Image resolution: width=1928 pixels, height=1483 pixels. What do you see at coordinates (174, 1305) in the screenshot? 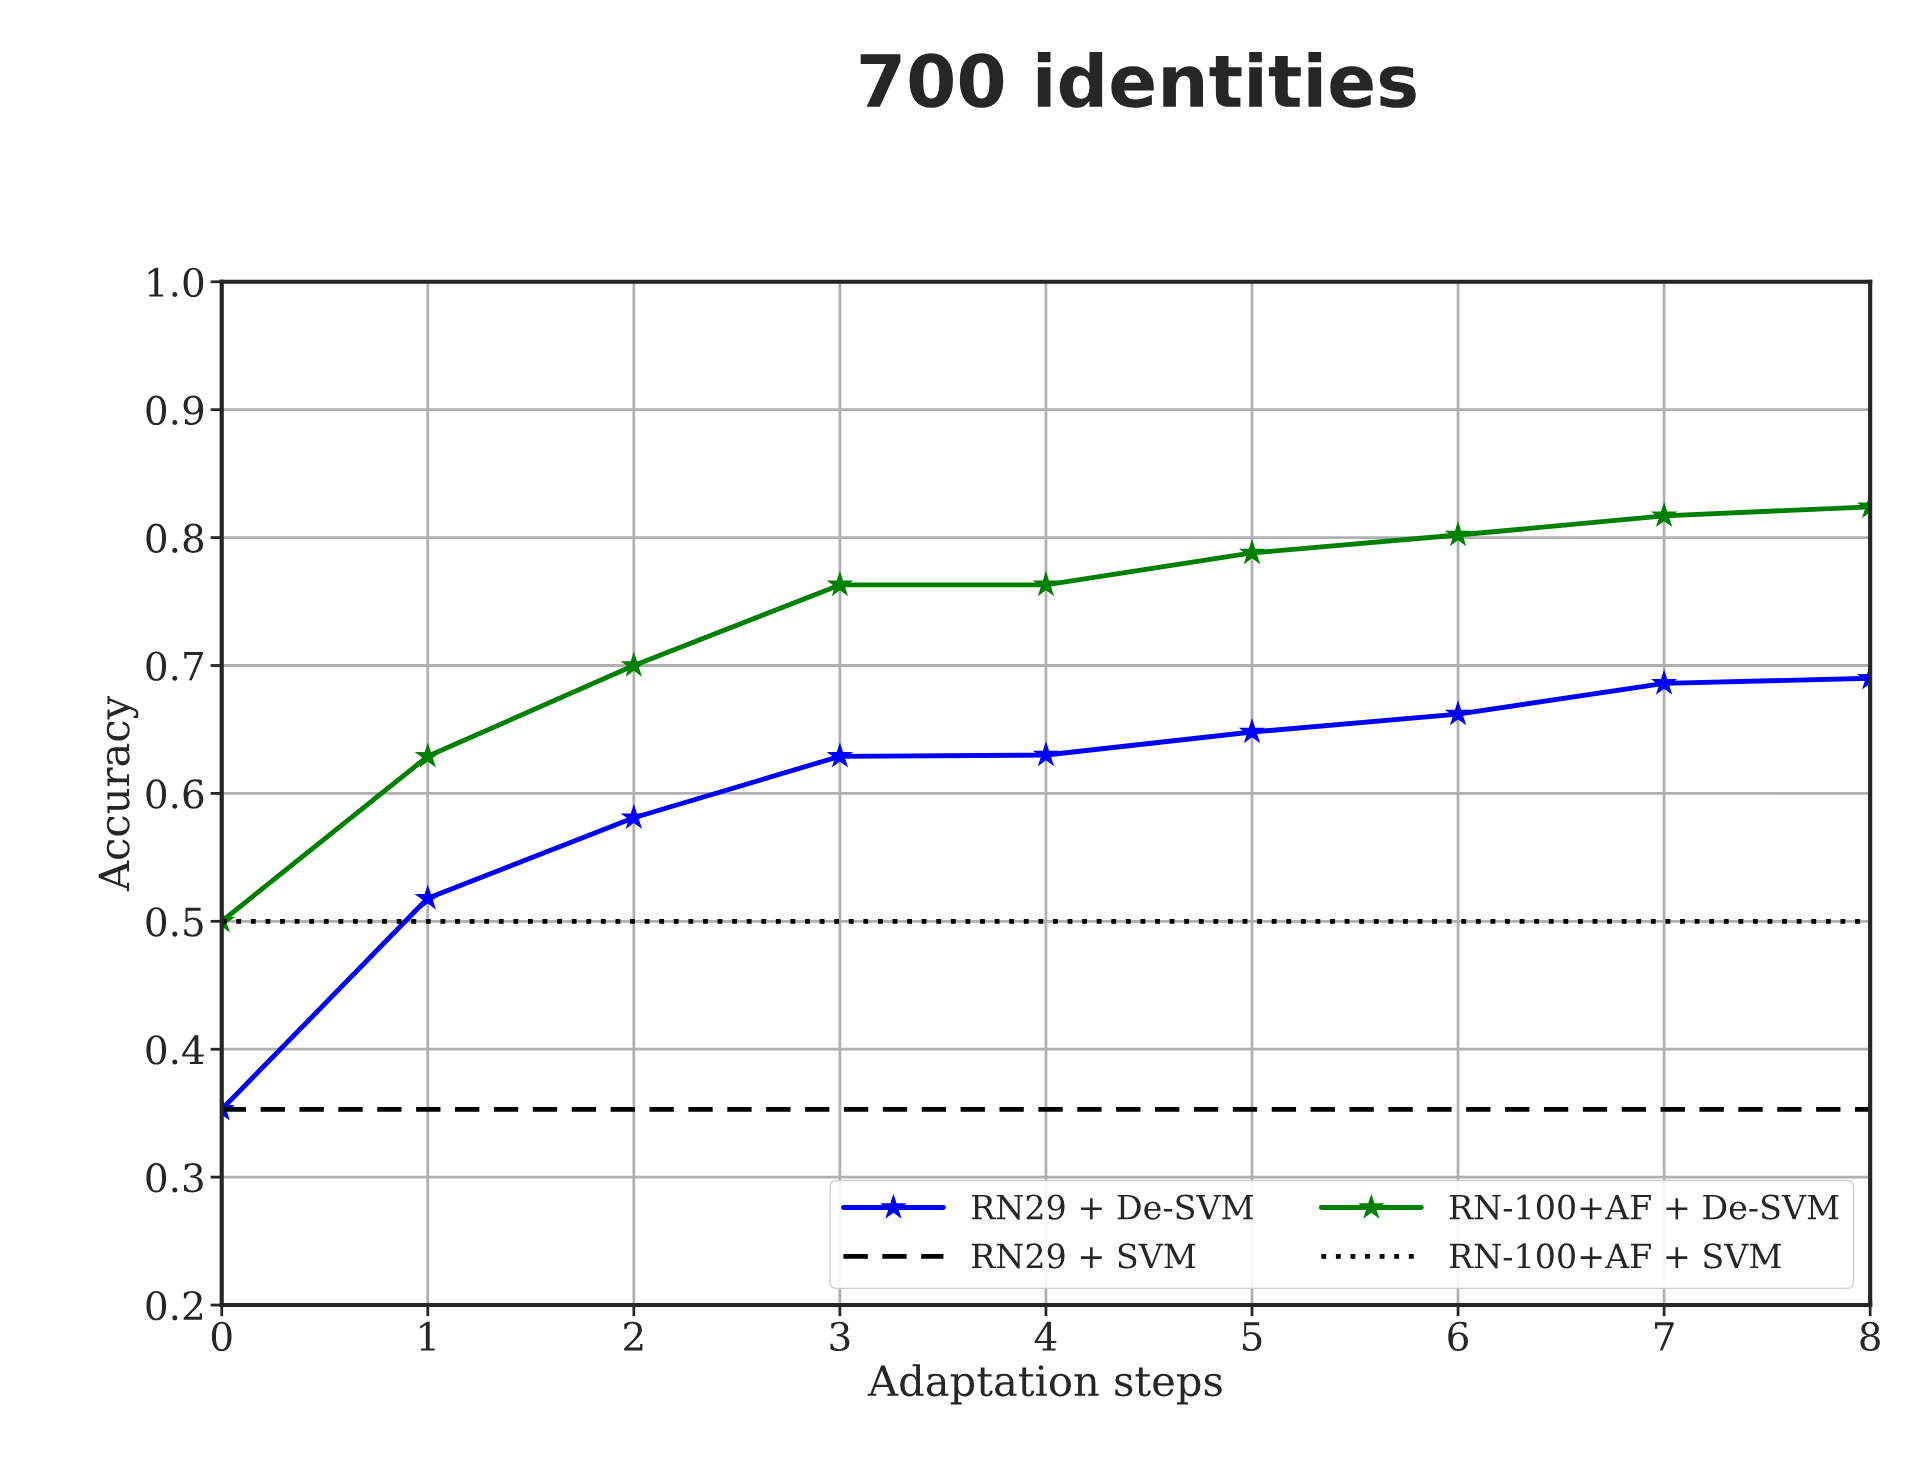
I see `y-tick-label: 0.2` at bounding box center [174, 1305].